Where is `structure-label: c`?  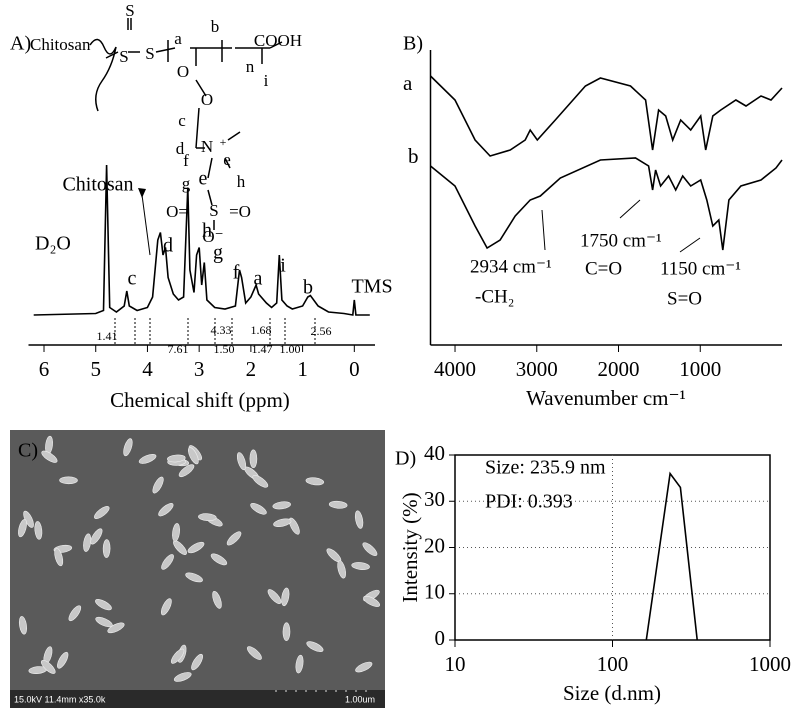
structure-label: c is located at coordinates (182, 120).